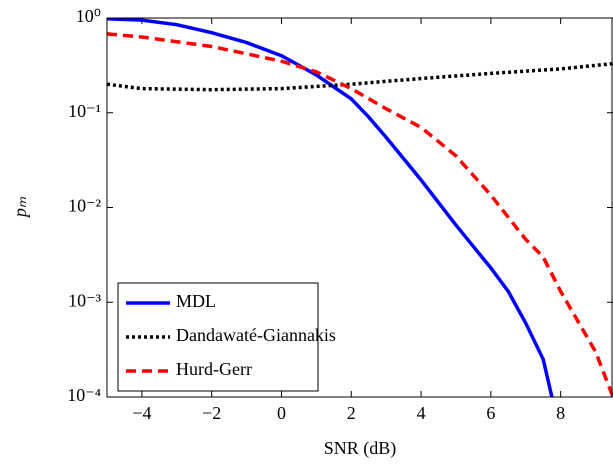 The height and width of the screenshot is (465, 613). Describe the element at coordinates (84, 206) in the screenshot. I see `y-tick-label: 10⁻²` at that location.